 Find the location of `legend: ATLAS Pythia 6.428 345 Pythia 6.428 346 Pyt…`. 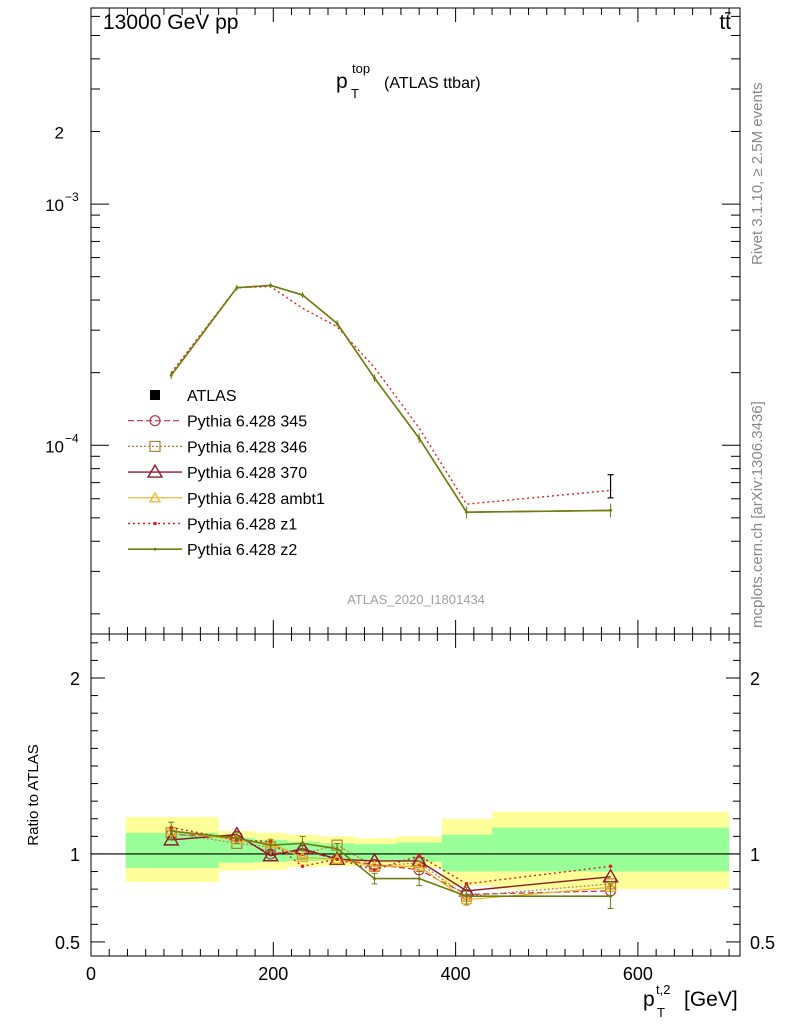

legend: ATLAS Pythia 6.428 345 Pythia 6.428 346 Pyt… is located at coordinates (226, 473).